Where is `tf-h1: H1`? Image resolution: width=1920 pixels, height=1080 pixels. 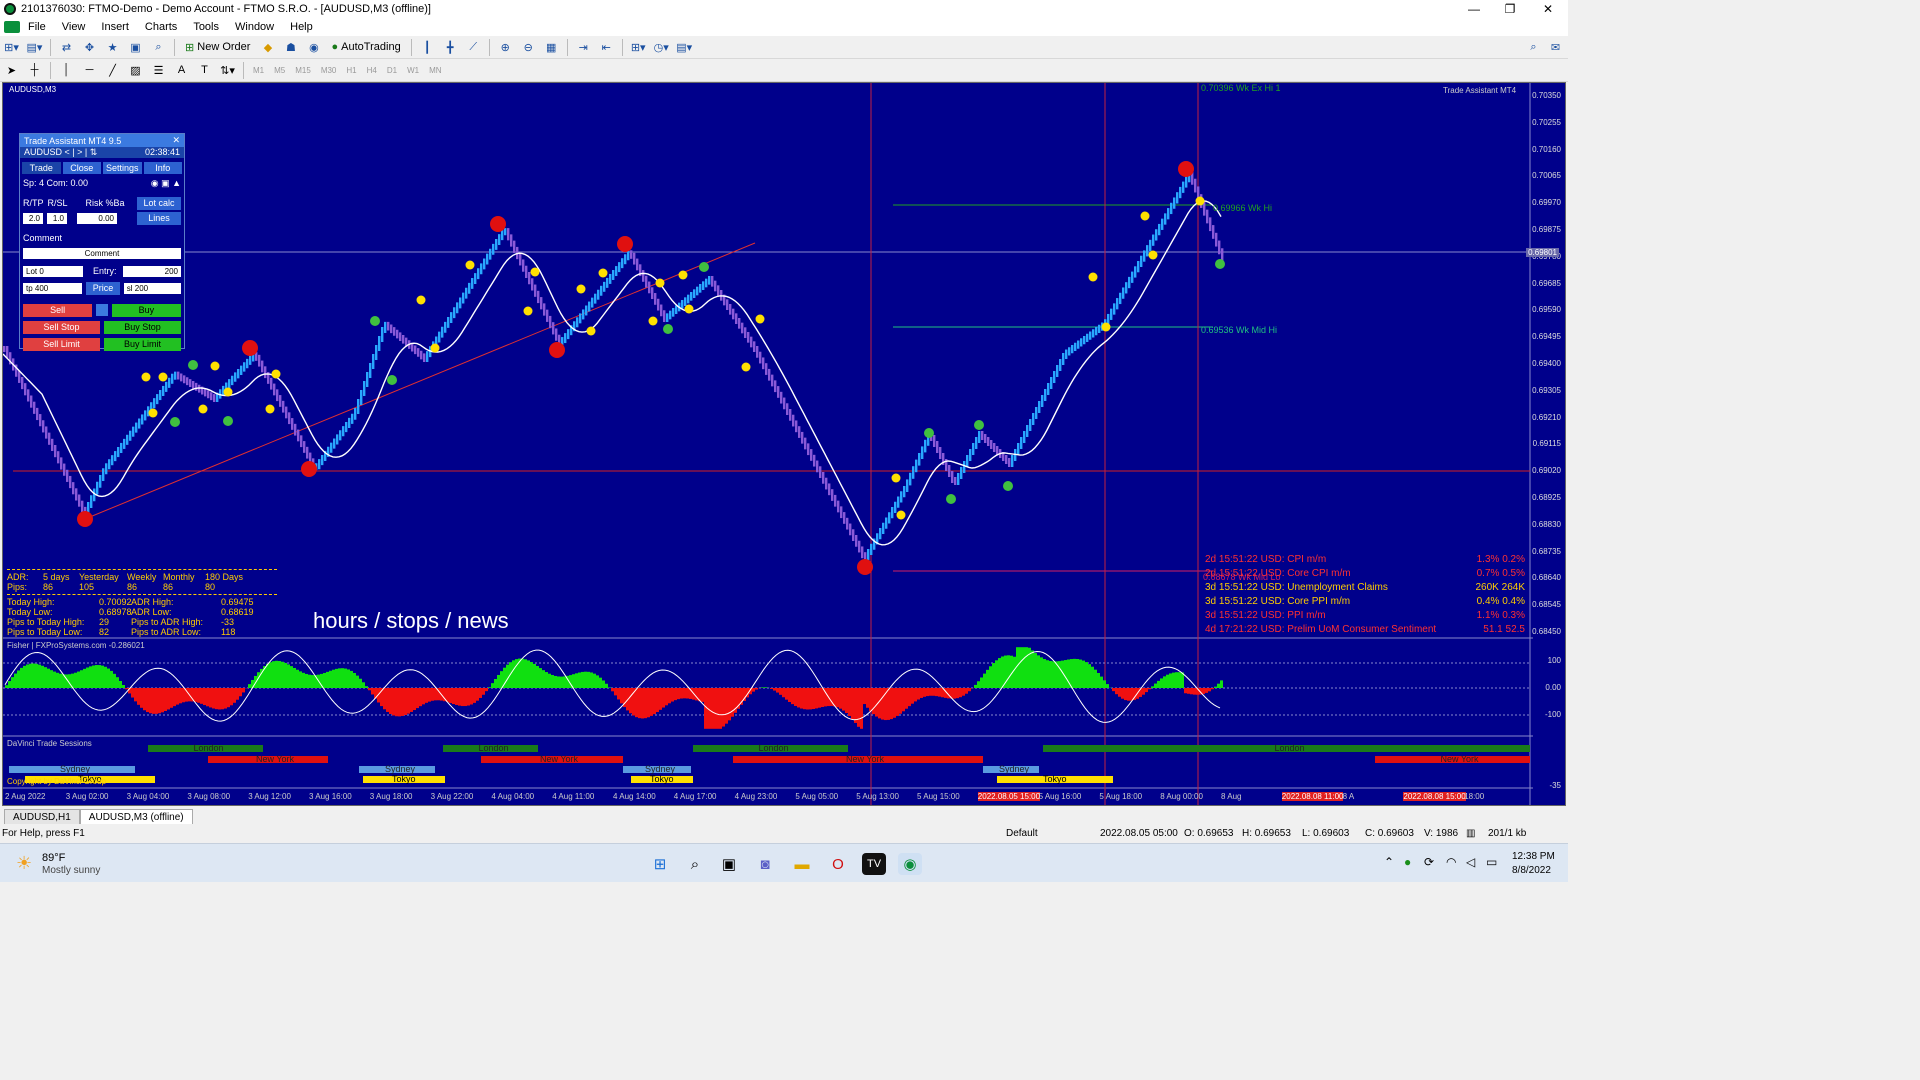
tf-h1: H1 is located at coordinates (351, 70).